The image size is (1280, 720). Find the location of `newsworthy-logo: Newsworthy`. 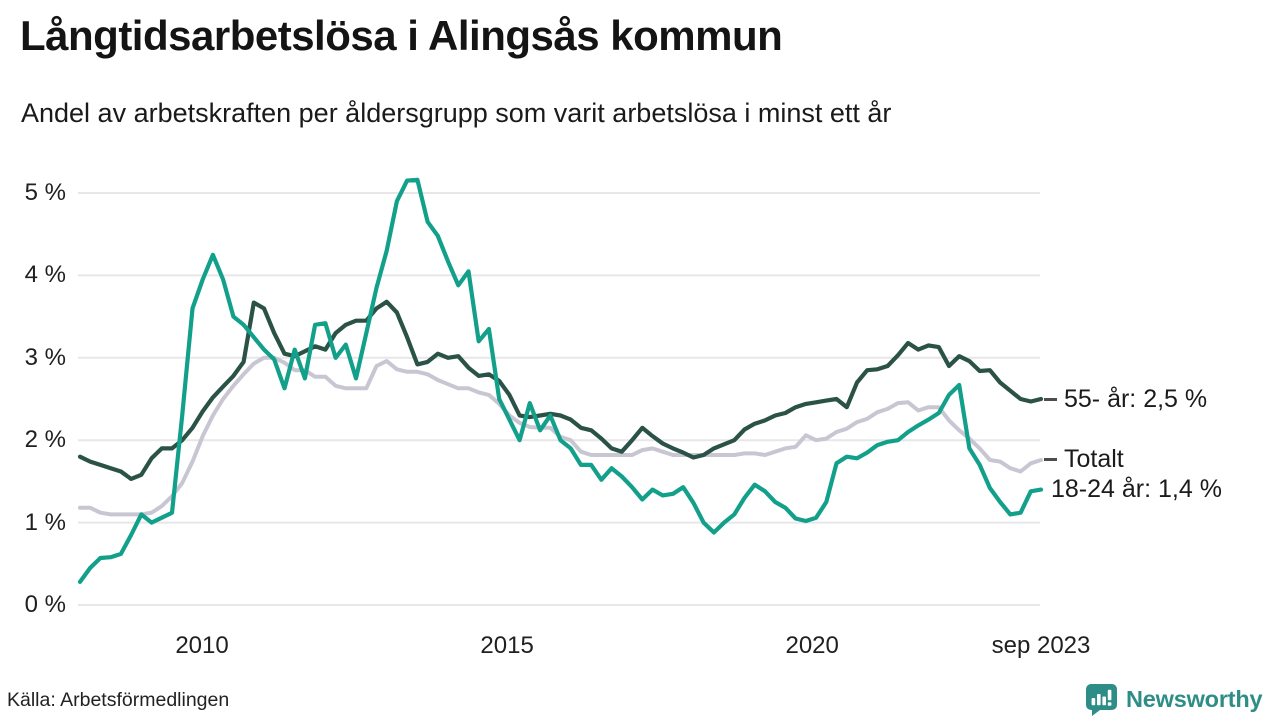

newsworthy-logo: Newsworthy is located at coordinates (1173, 699).